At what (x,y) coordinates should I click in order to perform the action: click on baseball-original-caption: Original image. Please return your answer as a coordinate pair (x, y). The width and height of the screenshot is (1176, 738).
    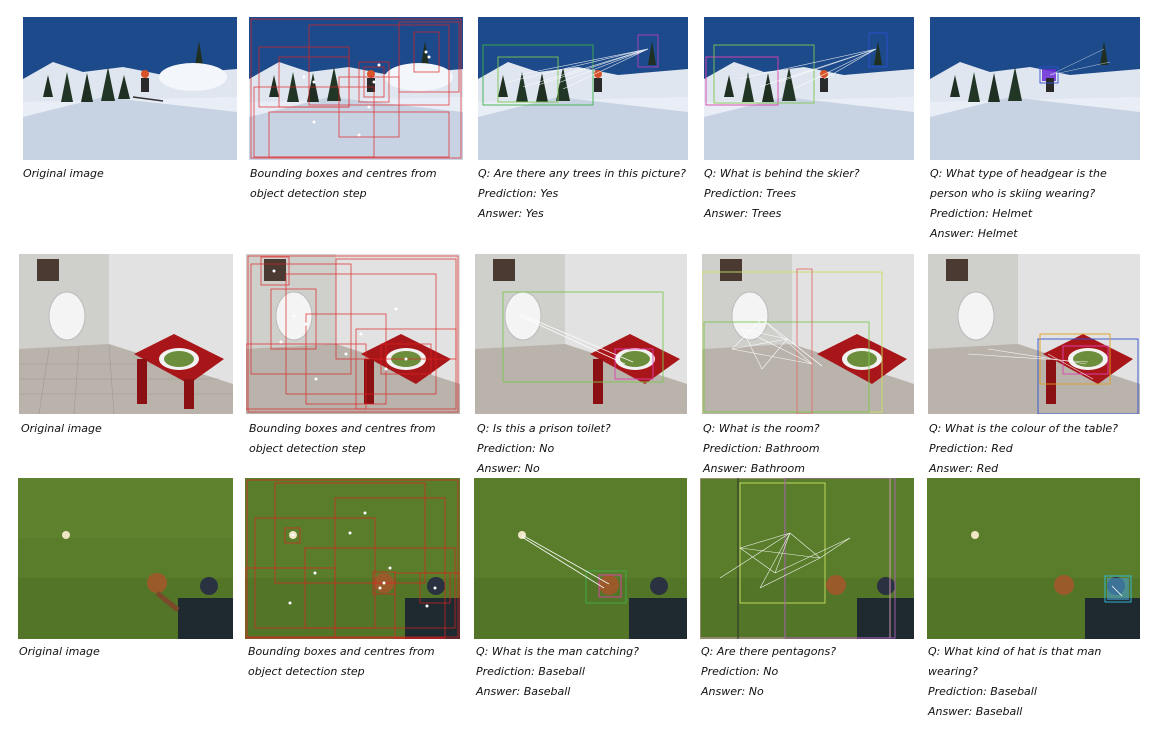
    Looking at the image, I should click on (59, 651).